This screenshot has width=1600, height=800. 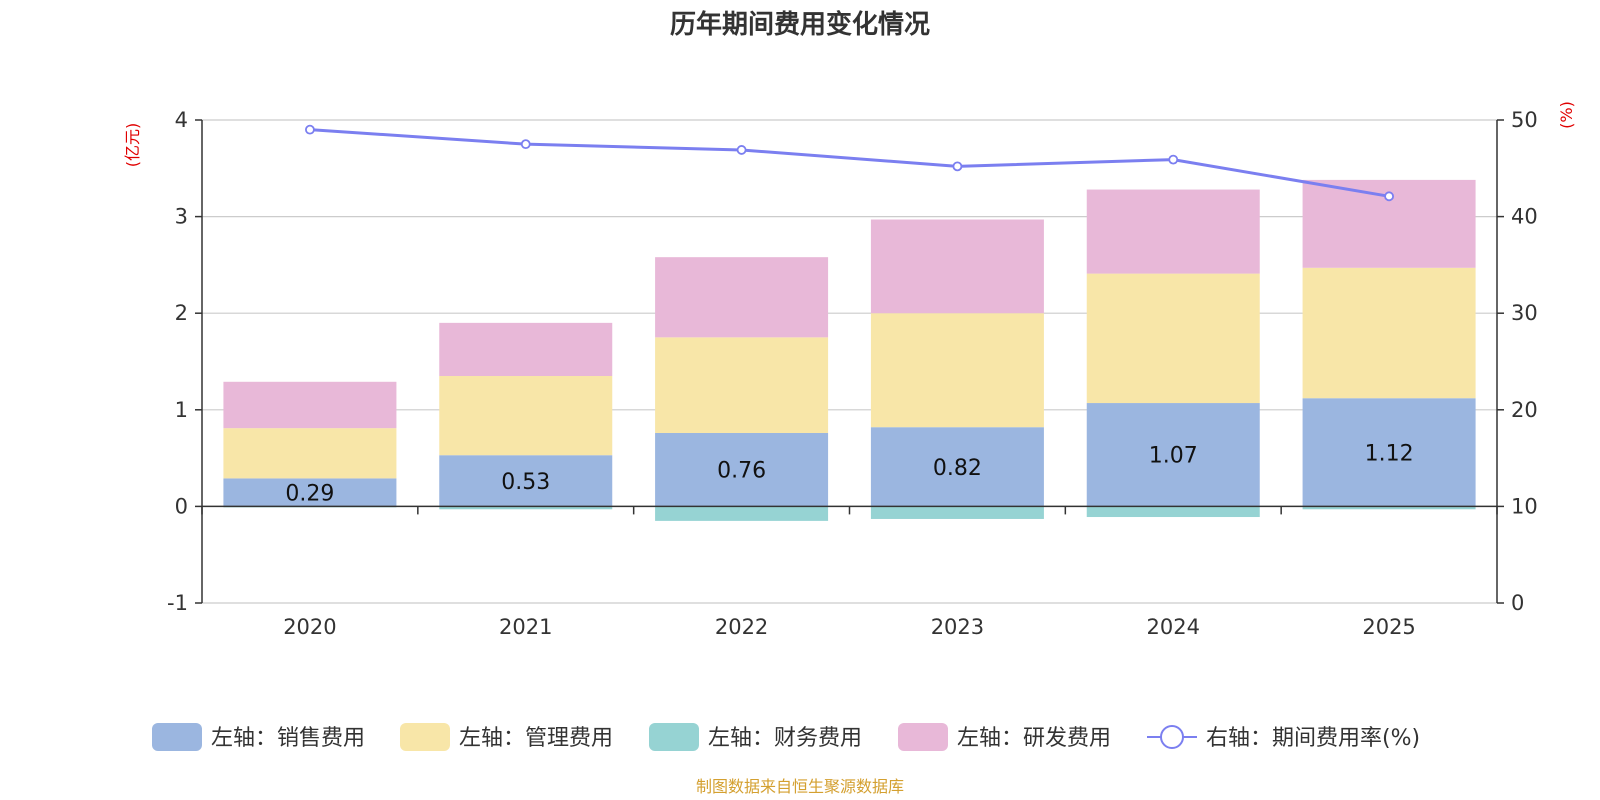 I want to click on legend: 左轴：销售费用 左轴：管理费用 左轴：财务费用 左轴：研发费用 右轴：期间费用率(%), so click(x=786, y=737).